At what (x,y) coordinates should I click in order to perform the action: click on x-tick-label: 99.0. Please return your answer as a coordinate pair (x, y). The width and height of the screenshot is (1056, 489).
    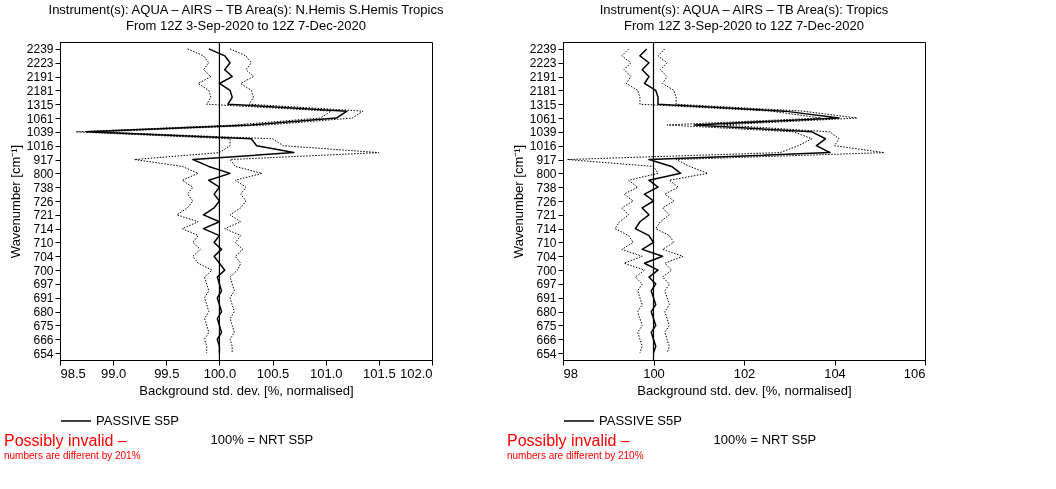
    Looking at the image, I should click on (113, 373).